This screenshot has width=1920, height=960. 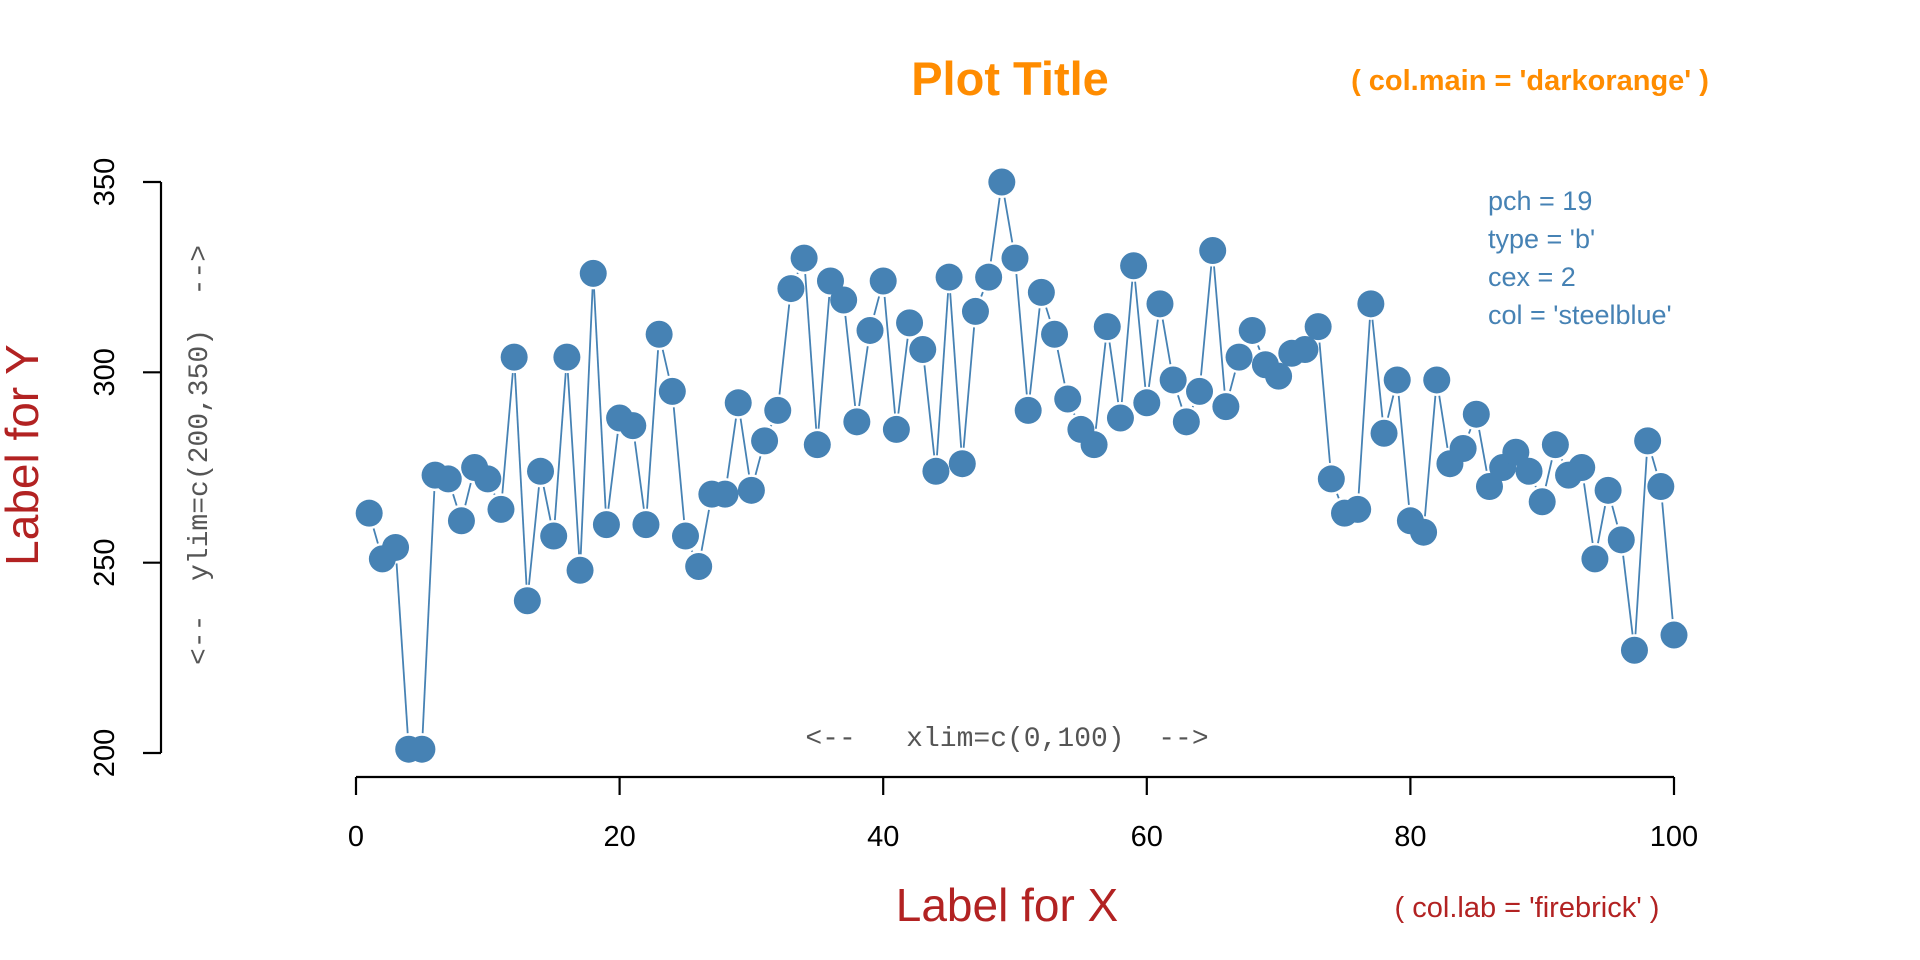 I want to click on param-note-type: type = 'b', so click(x=1541, y=239).